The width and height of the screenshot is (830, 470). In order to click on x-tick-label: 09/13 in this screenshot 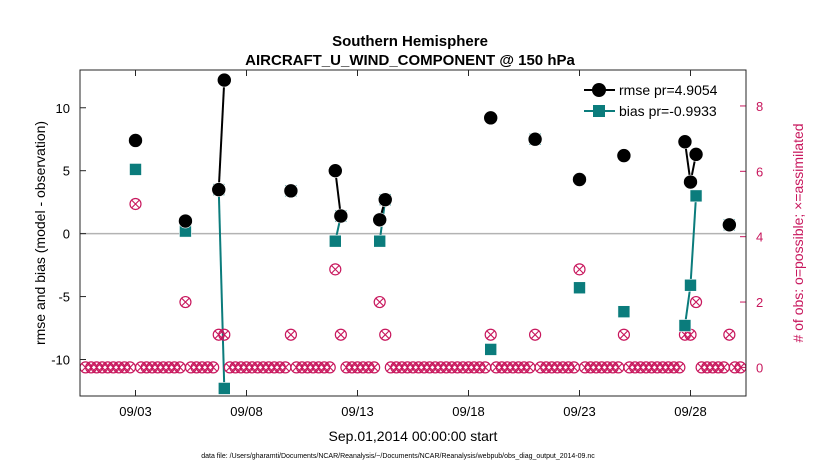, I will do `click(357, 411)`.